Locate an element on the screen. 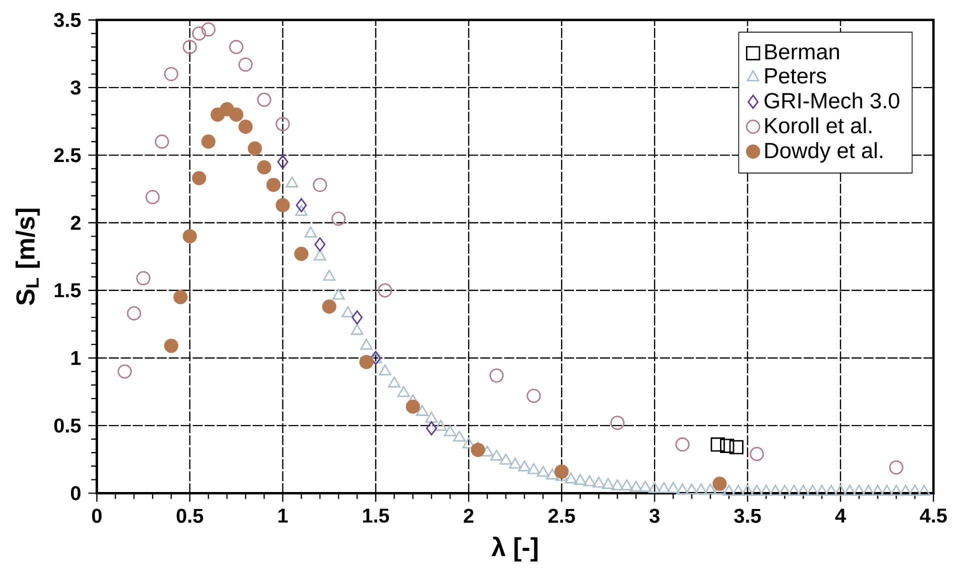 This screenshot has width=954, height=577. y-tick-label: 0 is located at coordinates (75, 493).